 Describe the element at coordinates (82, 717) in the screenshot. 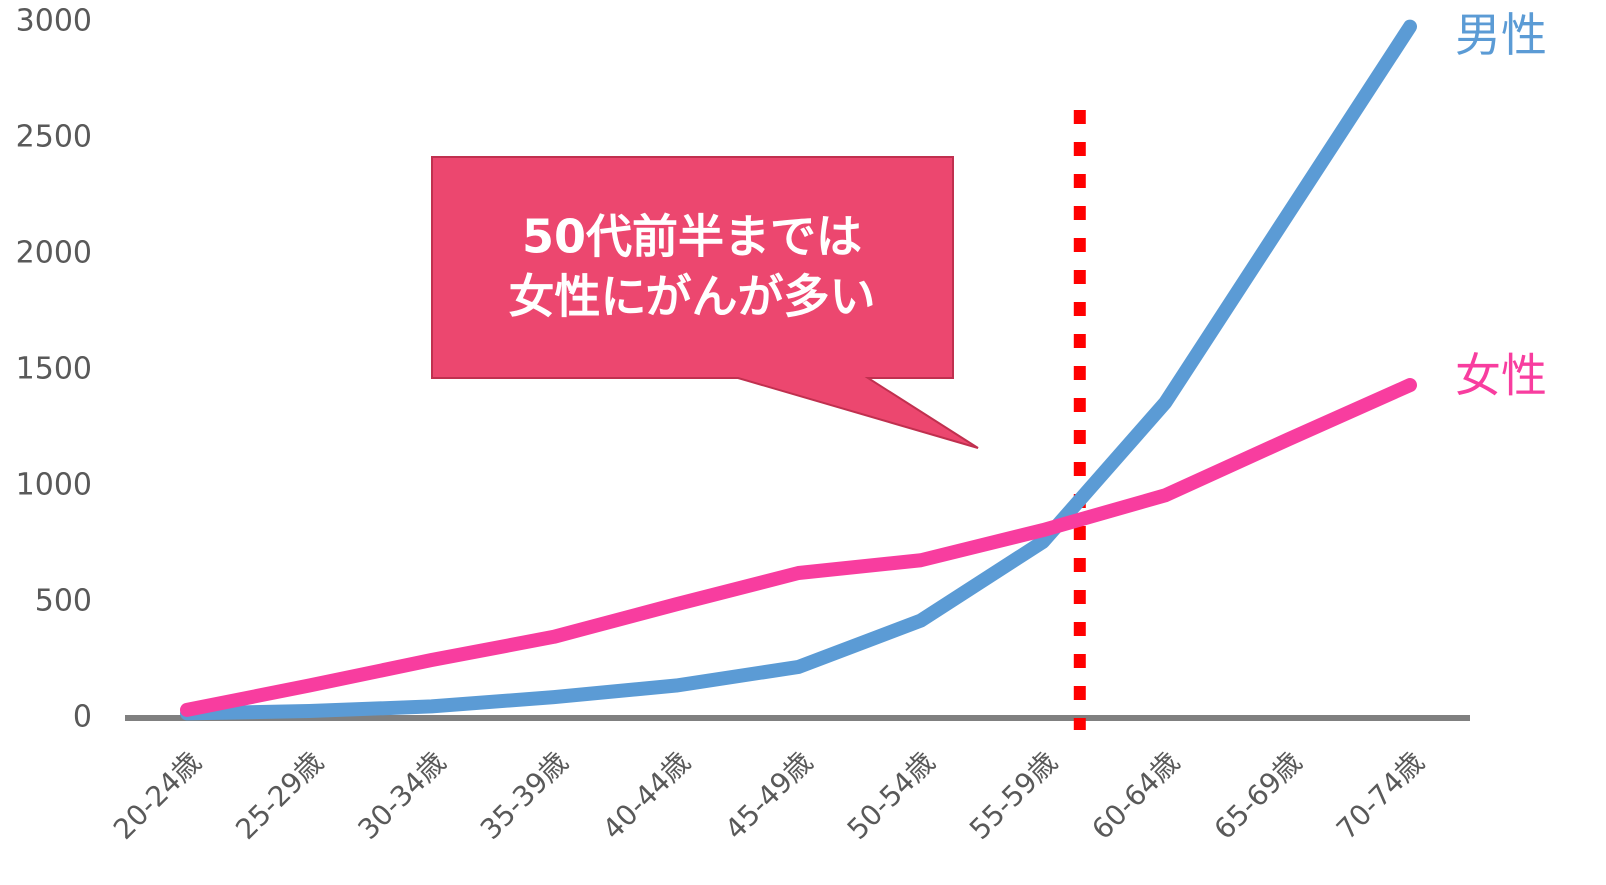

I see `y-tick-label: 0` at that location.